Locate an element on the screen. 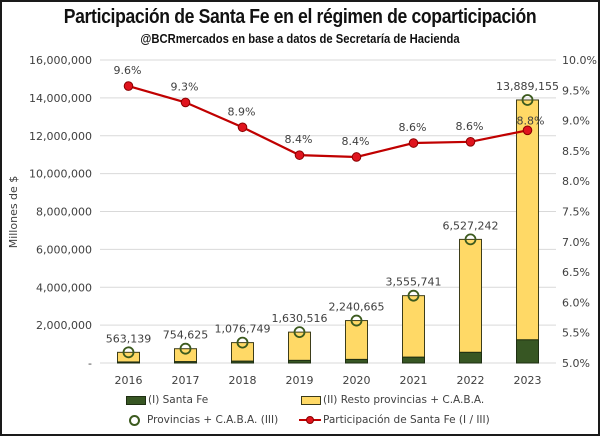 This screenshot has height=436, width=600. total-data-label: 2,240,665 is located at coordinates (357, 307).